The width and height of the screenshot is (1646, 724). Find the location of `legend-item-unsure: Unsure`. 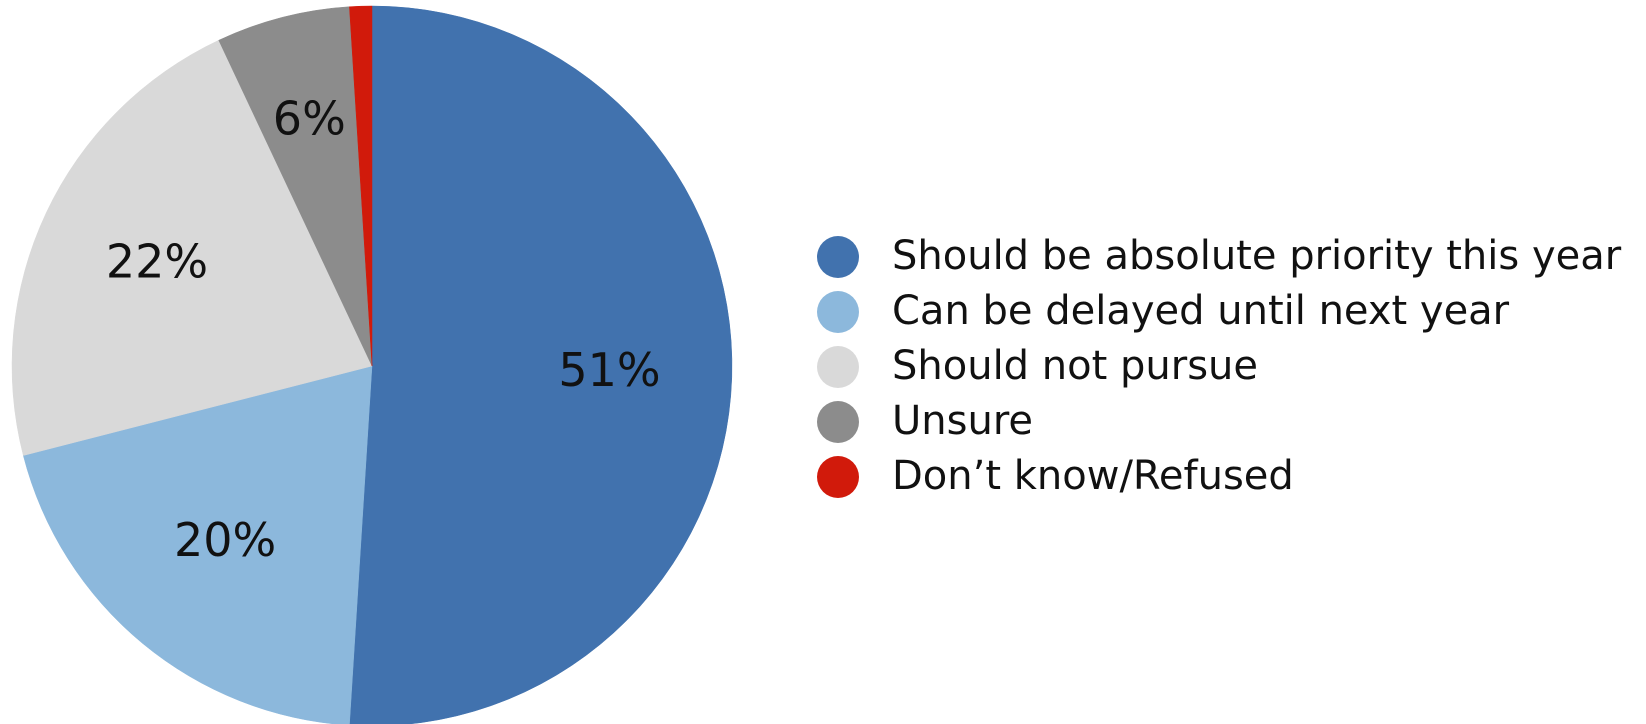

legend-item-unsure: Unsure is located at coordinates (925, 421).